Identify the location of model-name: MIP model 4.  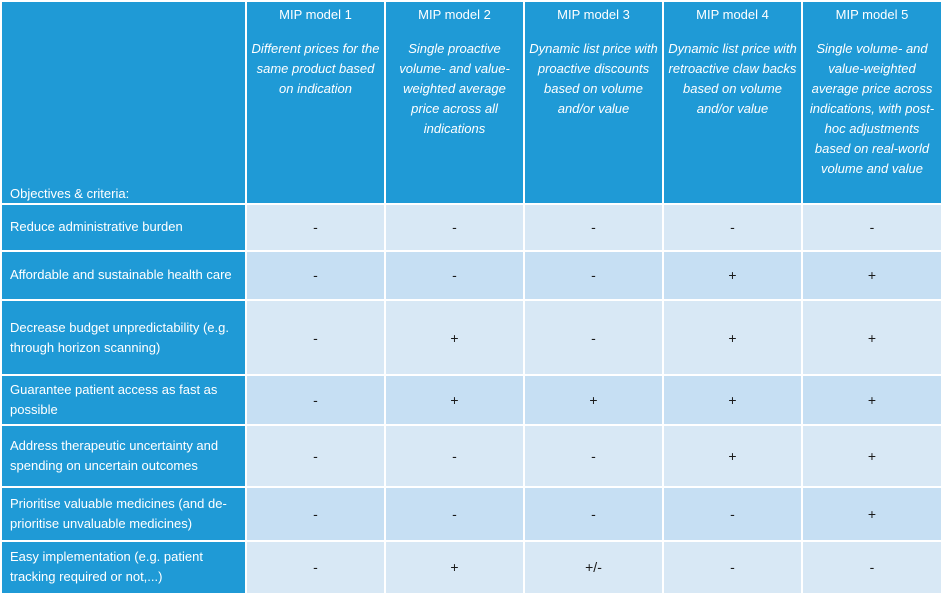
(732, 14).